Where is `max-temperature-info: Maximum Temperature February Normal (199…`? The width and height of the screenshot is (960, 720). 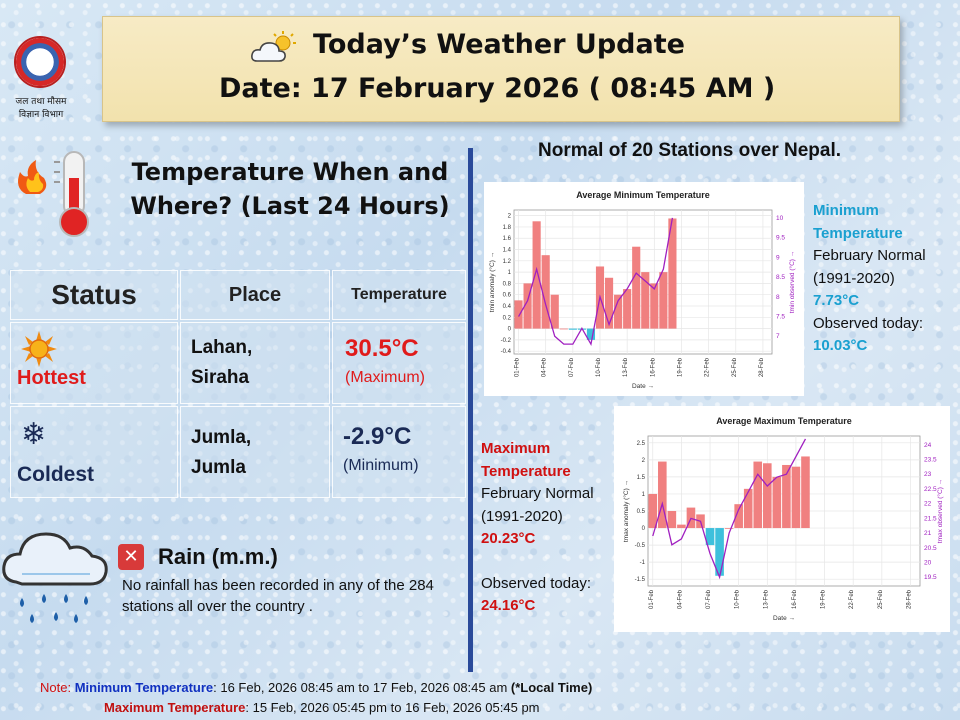 max-temperature-info: Maximum Temperature February Normal (199… is located at coordinates (547, 528).